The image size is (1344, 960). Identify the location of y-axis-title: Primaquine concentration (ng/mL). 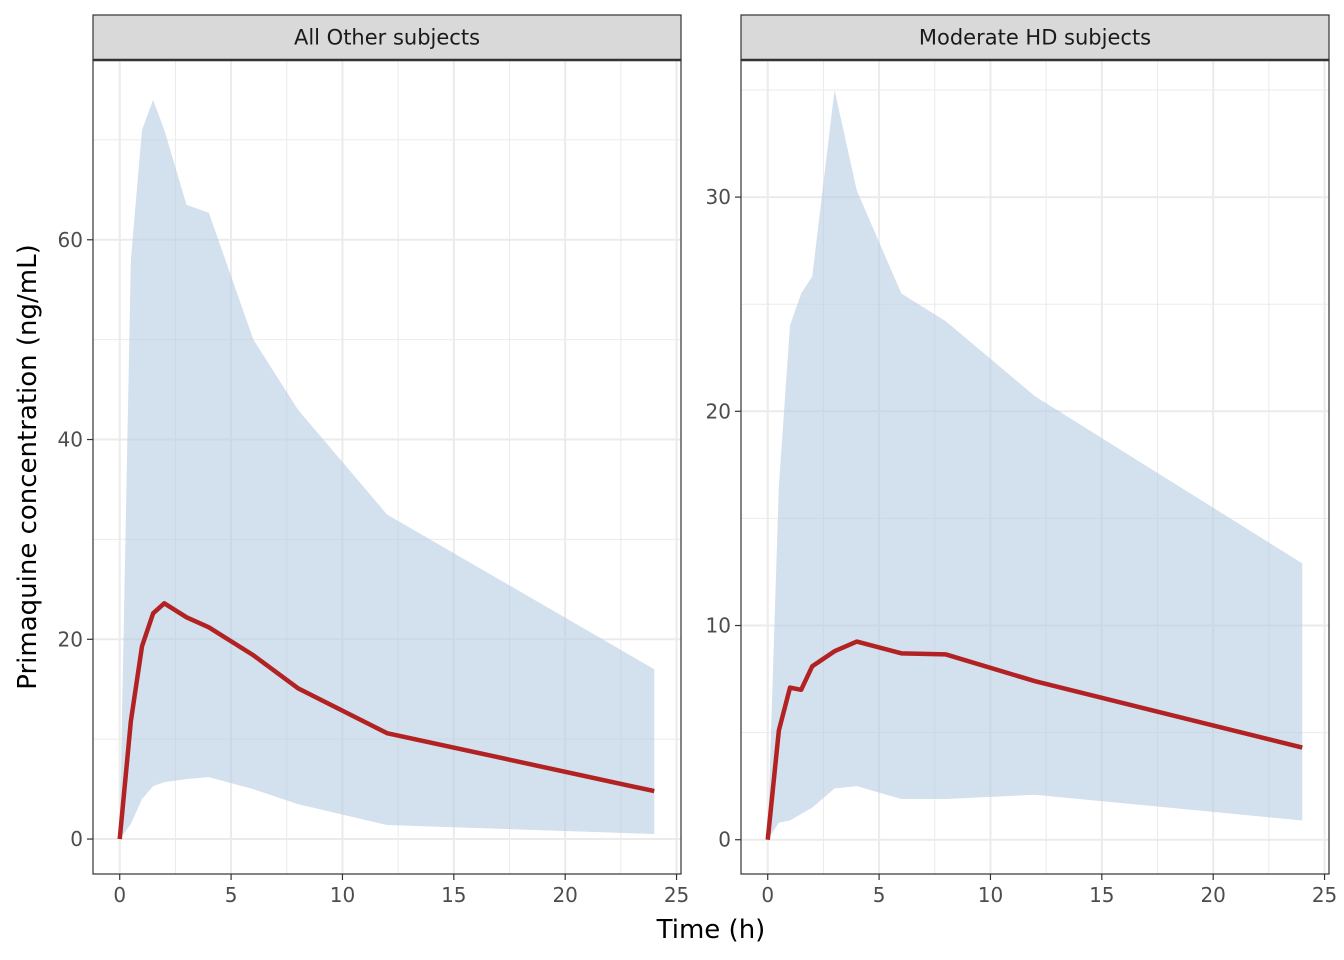
(28, 467).